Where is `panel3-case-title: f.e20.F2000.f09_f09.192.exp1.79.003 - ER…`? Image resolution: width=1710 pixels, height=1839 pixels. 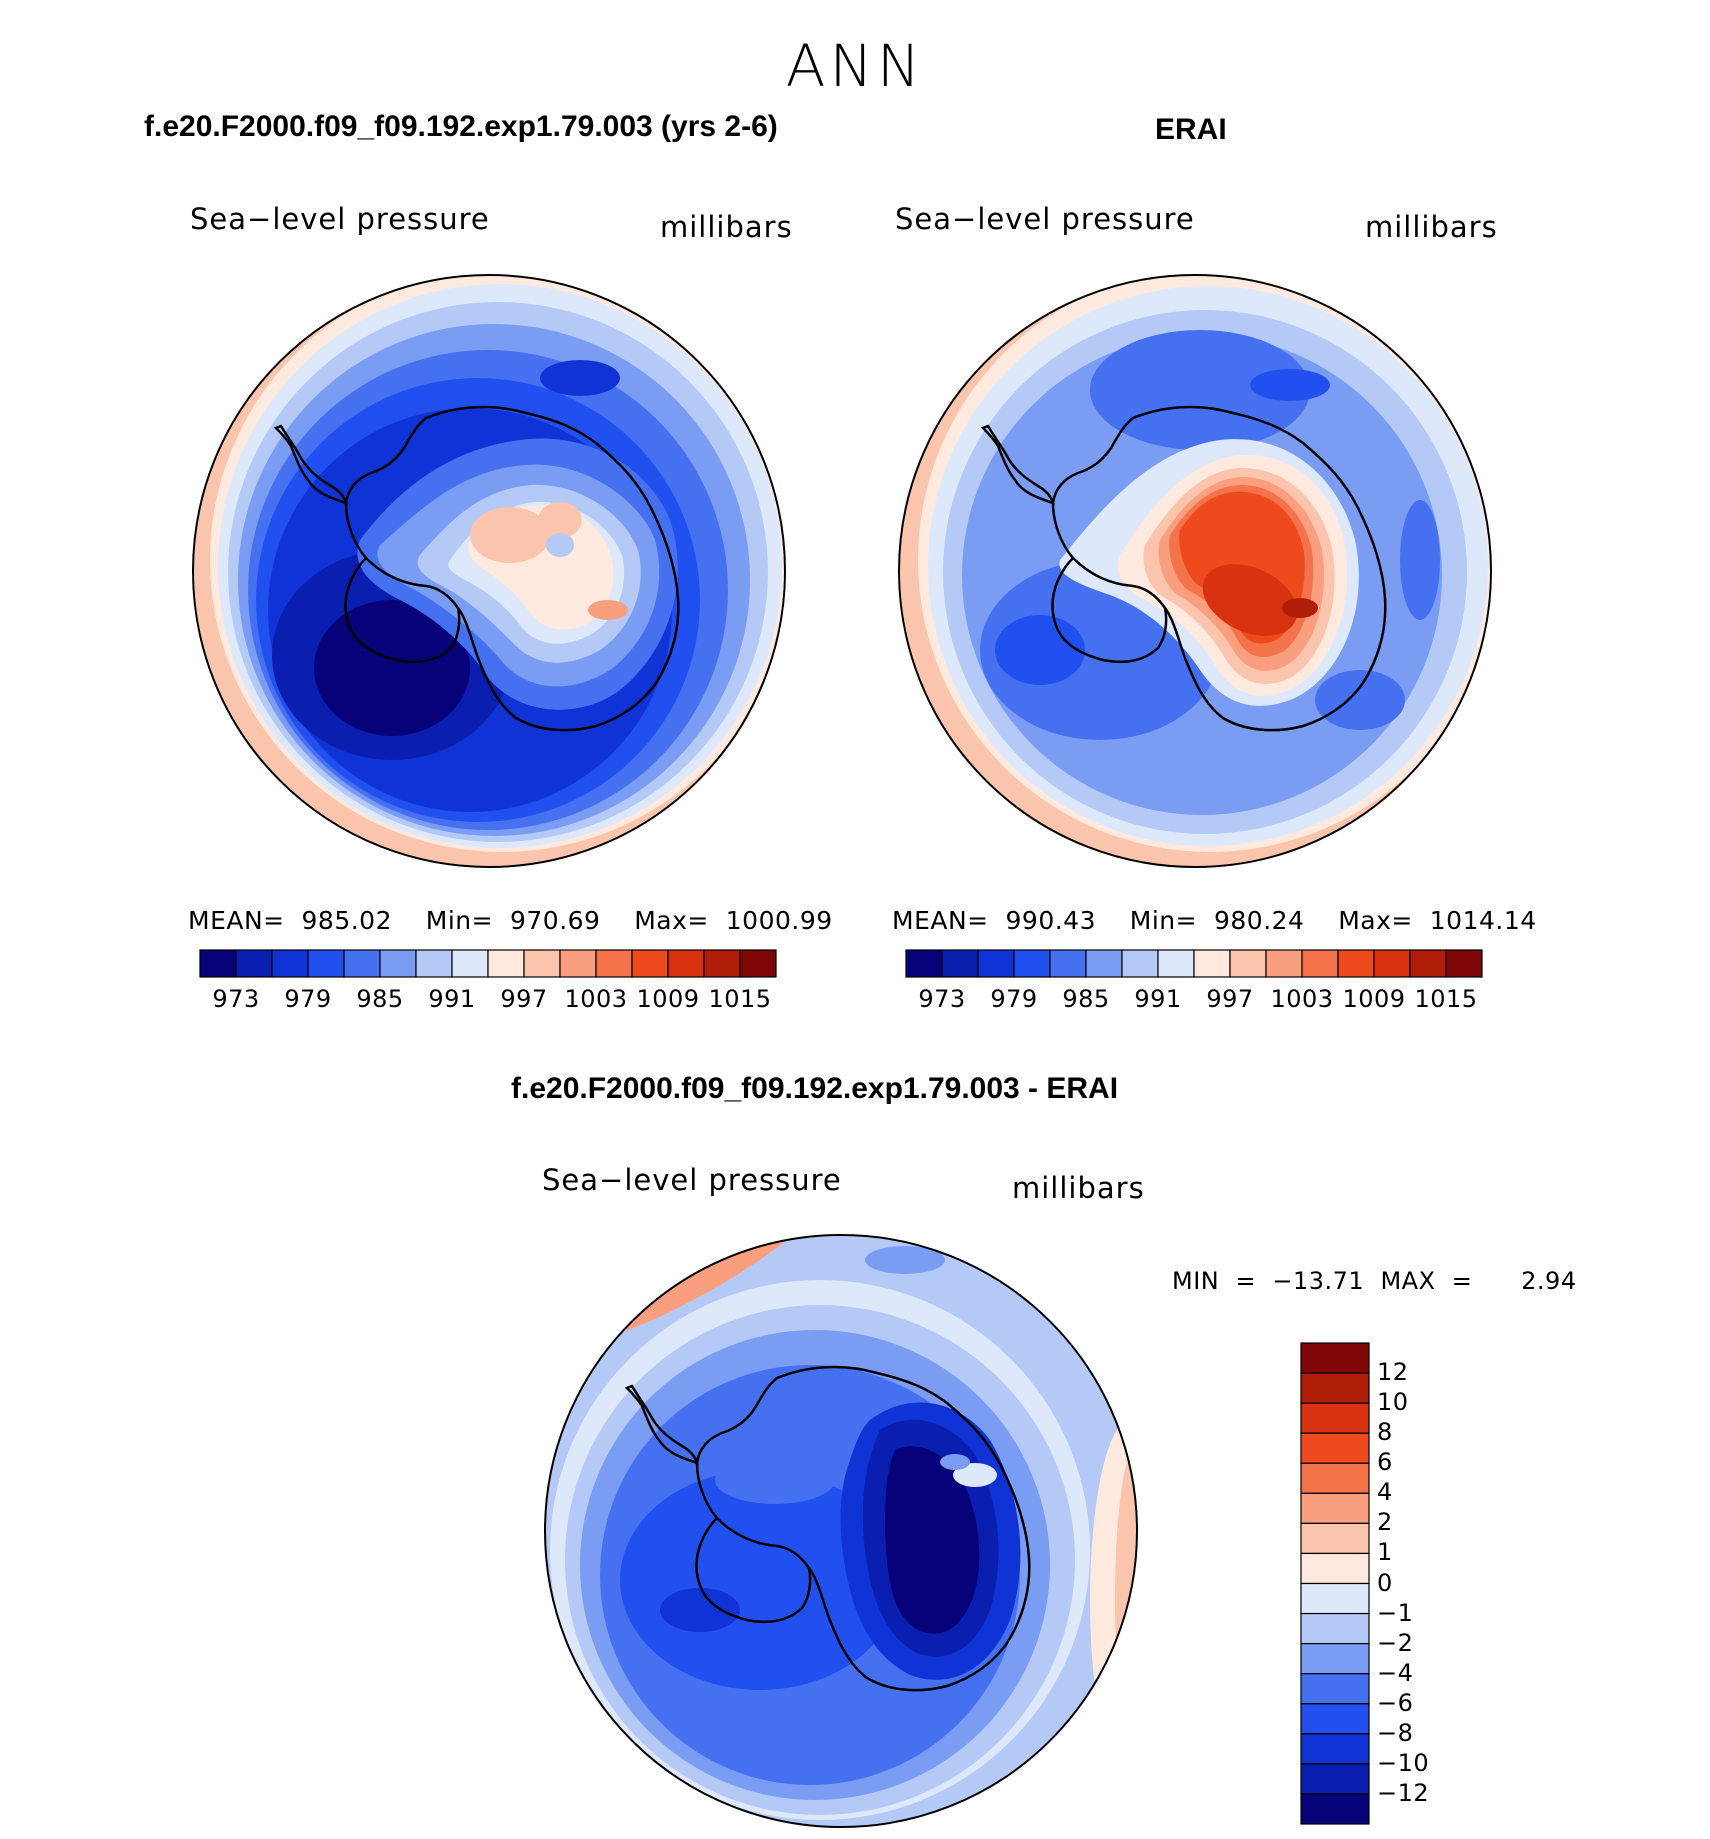 panel3-case-title: f.e20.F2000.f09_f09.192.exp1.79.003 - ER… is located at coordinates (815, 1088).